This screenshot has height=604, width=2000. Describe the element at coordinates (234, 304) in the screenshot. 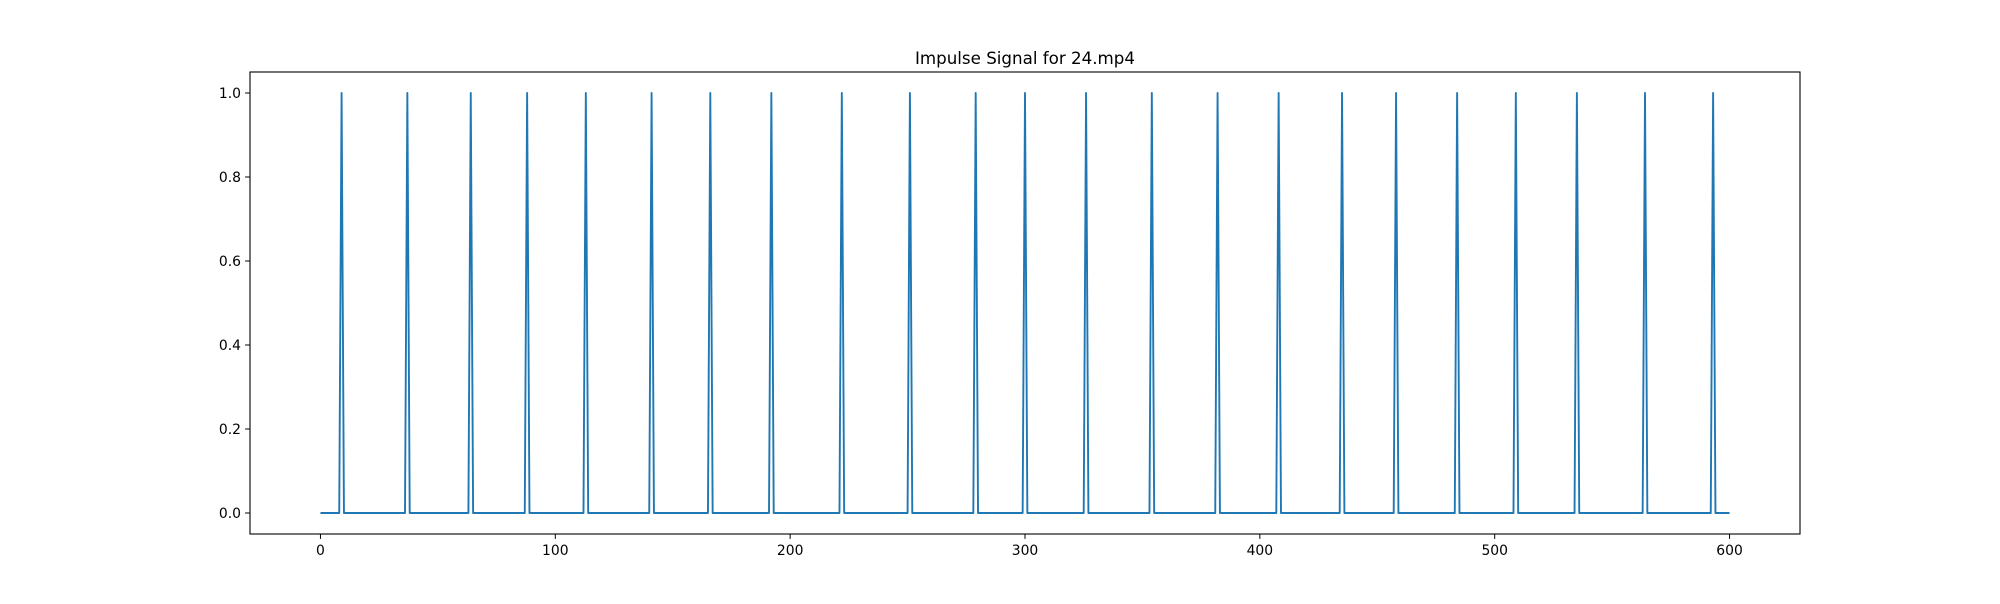

I see `y-axis: 0.0 0.2 0.4 0.6 0.8 1.0` at that location.